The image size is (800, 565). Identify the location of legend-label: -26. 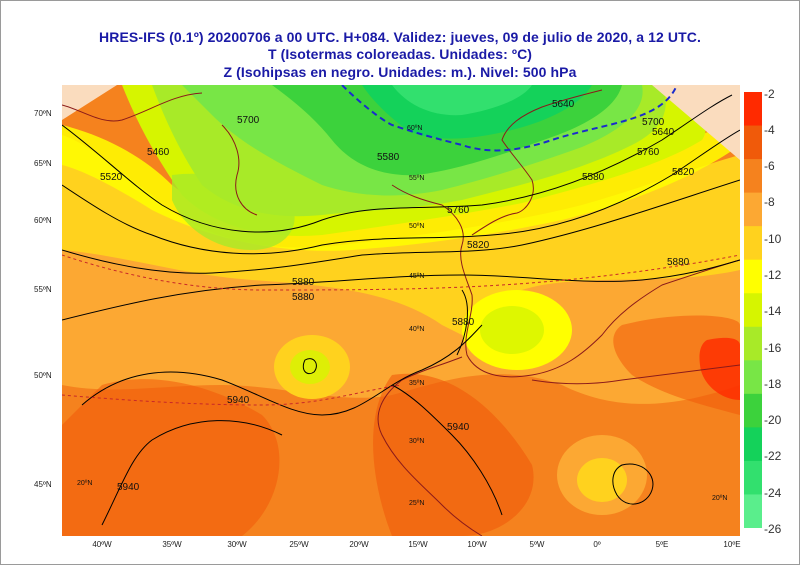
(773, 529).